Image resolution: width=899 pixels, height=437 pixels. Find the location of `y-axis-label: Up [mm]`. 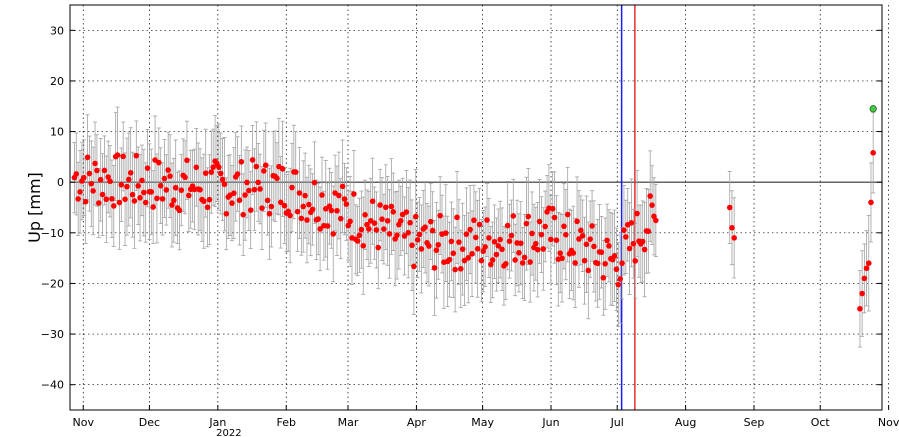

y-axis-label: Up [mm] is located at coordinates (34, 207).